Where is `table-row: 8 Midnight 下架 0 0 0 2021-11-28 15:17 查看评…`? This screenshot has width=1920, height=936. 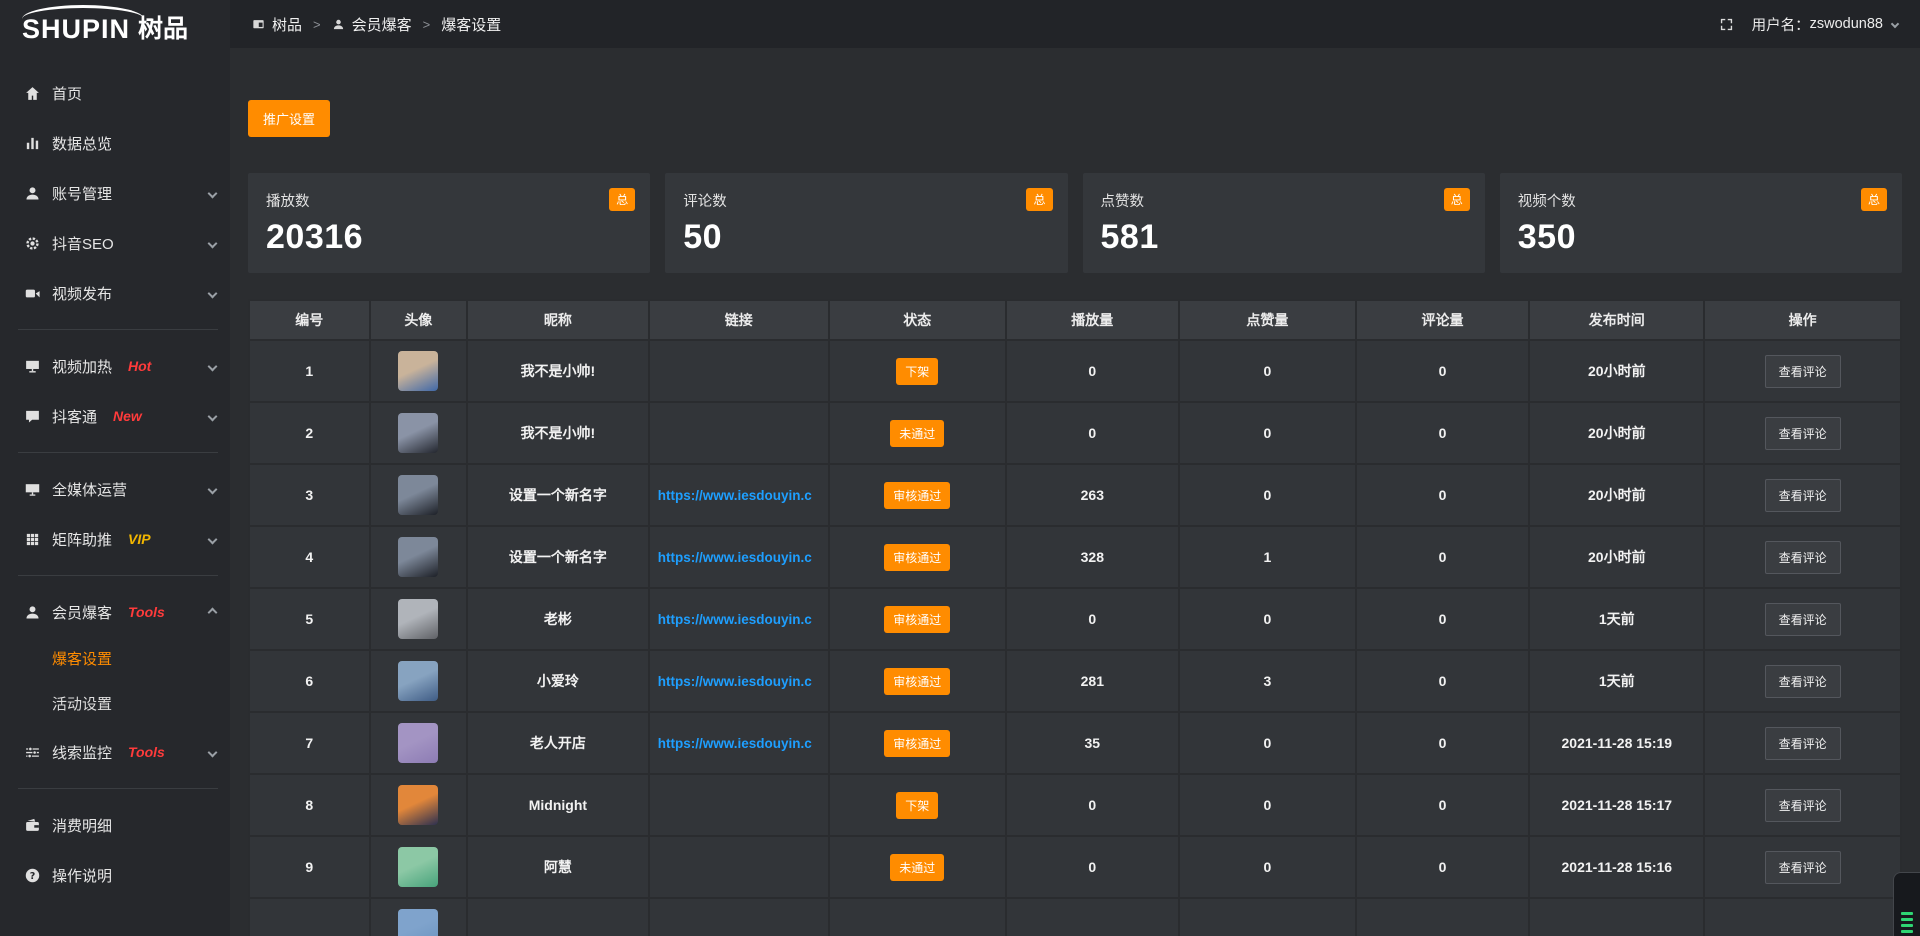
table-row: 8 Midnight 下架 0 0 0 2021-11-28 15:17 查看评… is located at coordinates (1075, 805).